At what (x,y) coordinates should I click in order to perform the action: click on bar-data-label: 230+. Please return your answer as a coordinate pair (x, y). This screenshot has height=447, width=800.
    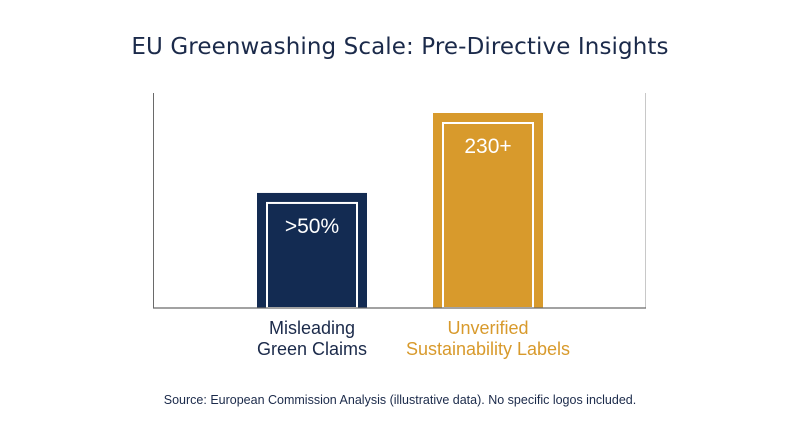
    Looking at the image, I should click on (487, 146).